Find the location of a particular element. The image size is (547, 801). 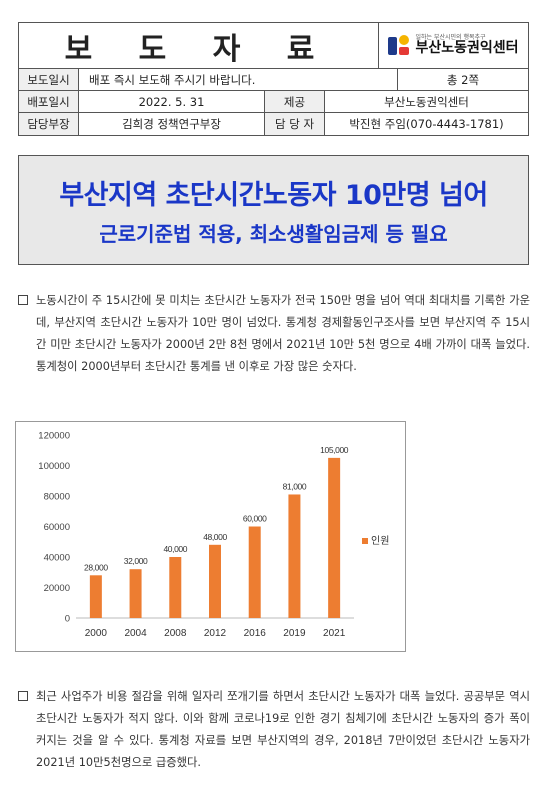

y-tick-label: 20000 is located at coordinates (57, 588).